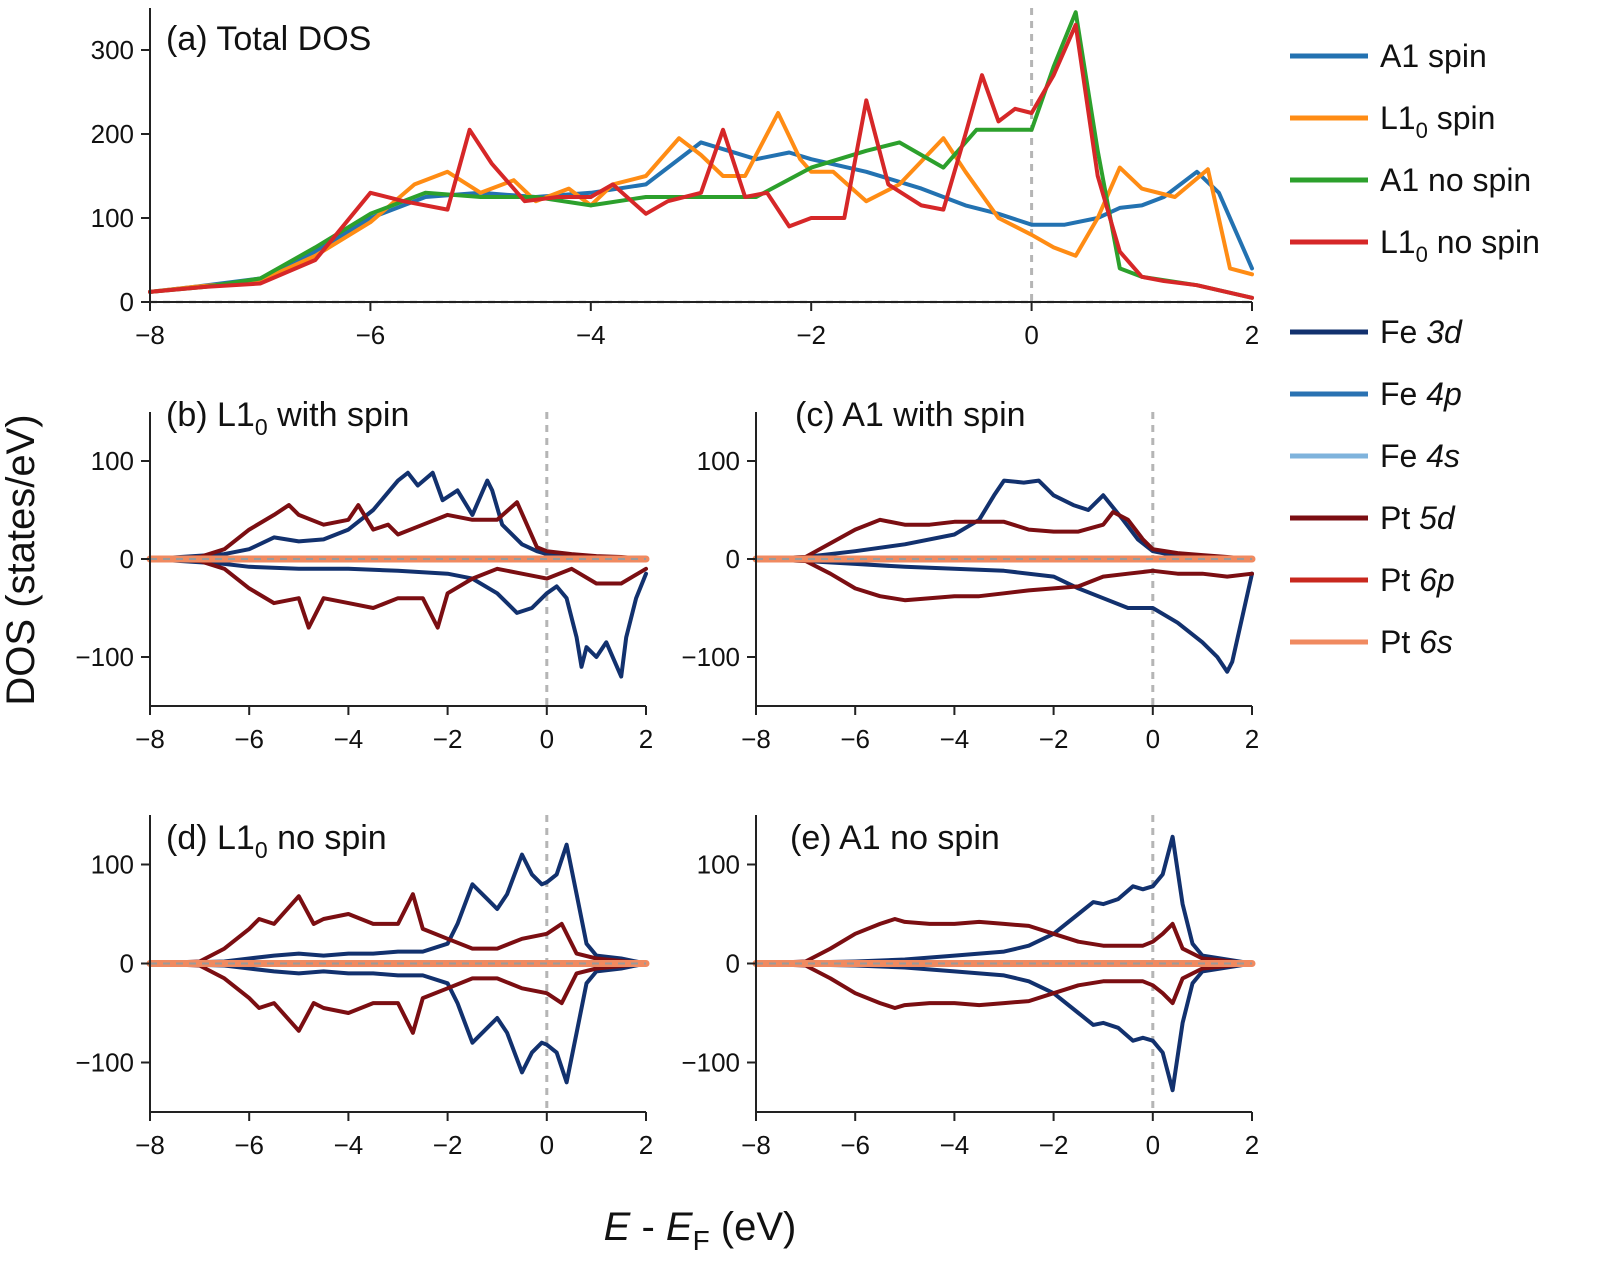 The width and height of the screenshot is (1600, 1264). Describe the element at coordinates (1460, 245) in the screenshot. I see `legend-label: L10 no spin` at that location.